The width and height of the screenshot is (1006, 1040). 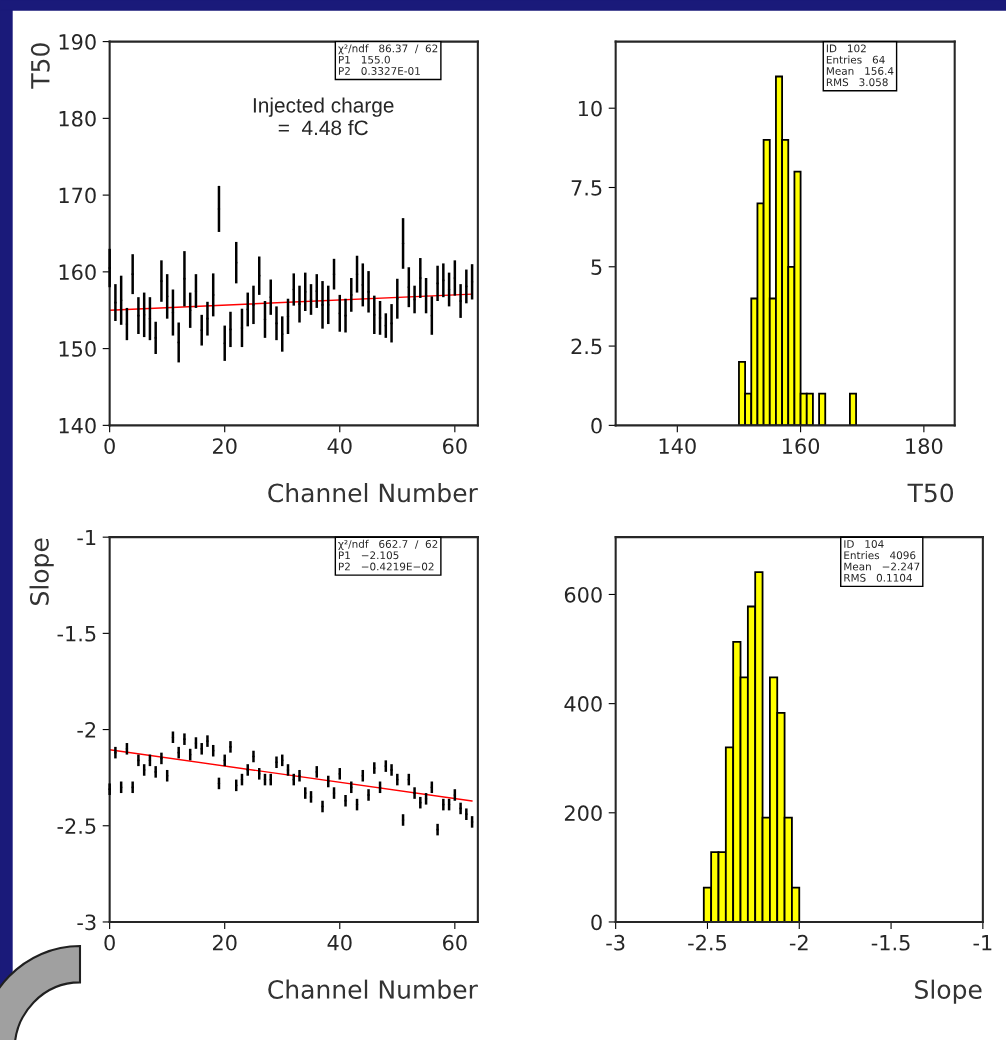 I want to click on annotation: χ²/ndf 86.37 / 62 P1 155.0 P2 0.3327E-01, so click(x=388, y=59).